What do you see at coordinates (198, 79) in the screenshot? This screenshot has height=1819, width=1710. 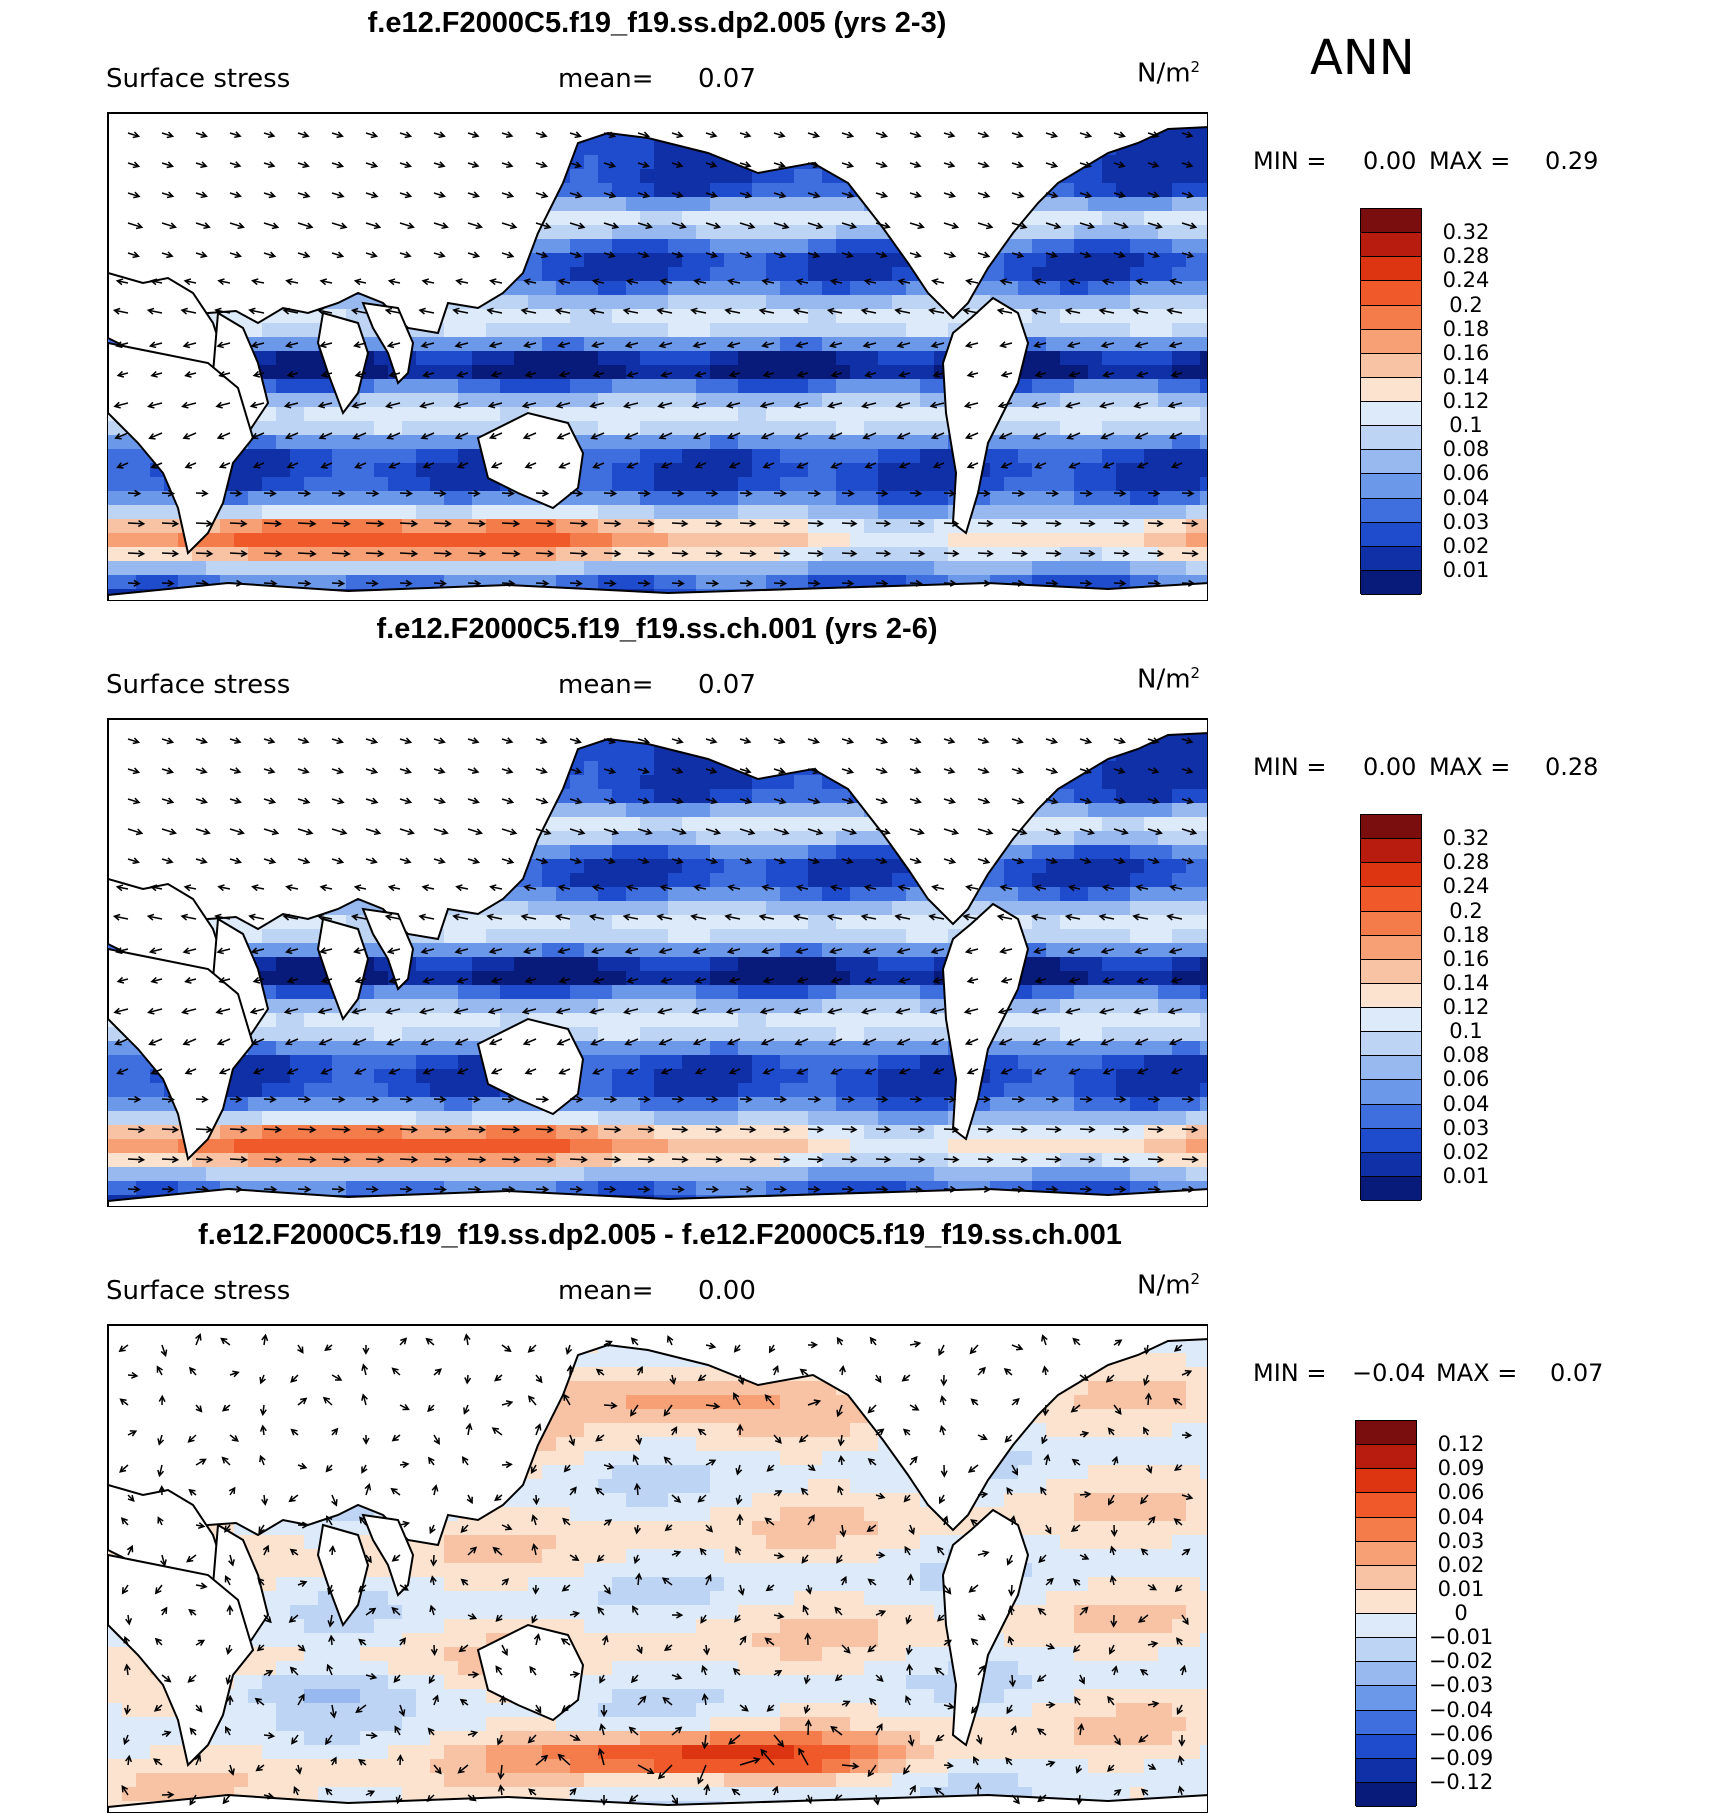 I see `variable-label: Surface stress` at bounding box center [198, 79].